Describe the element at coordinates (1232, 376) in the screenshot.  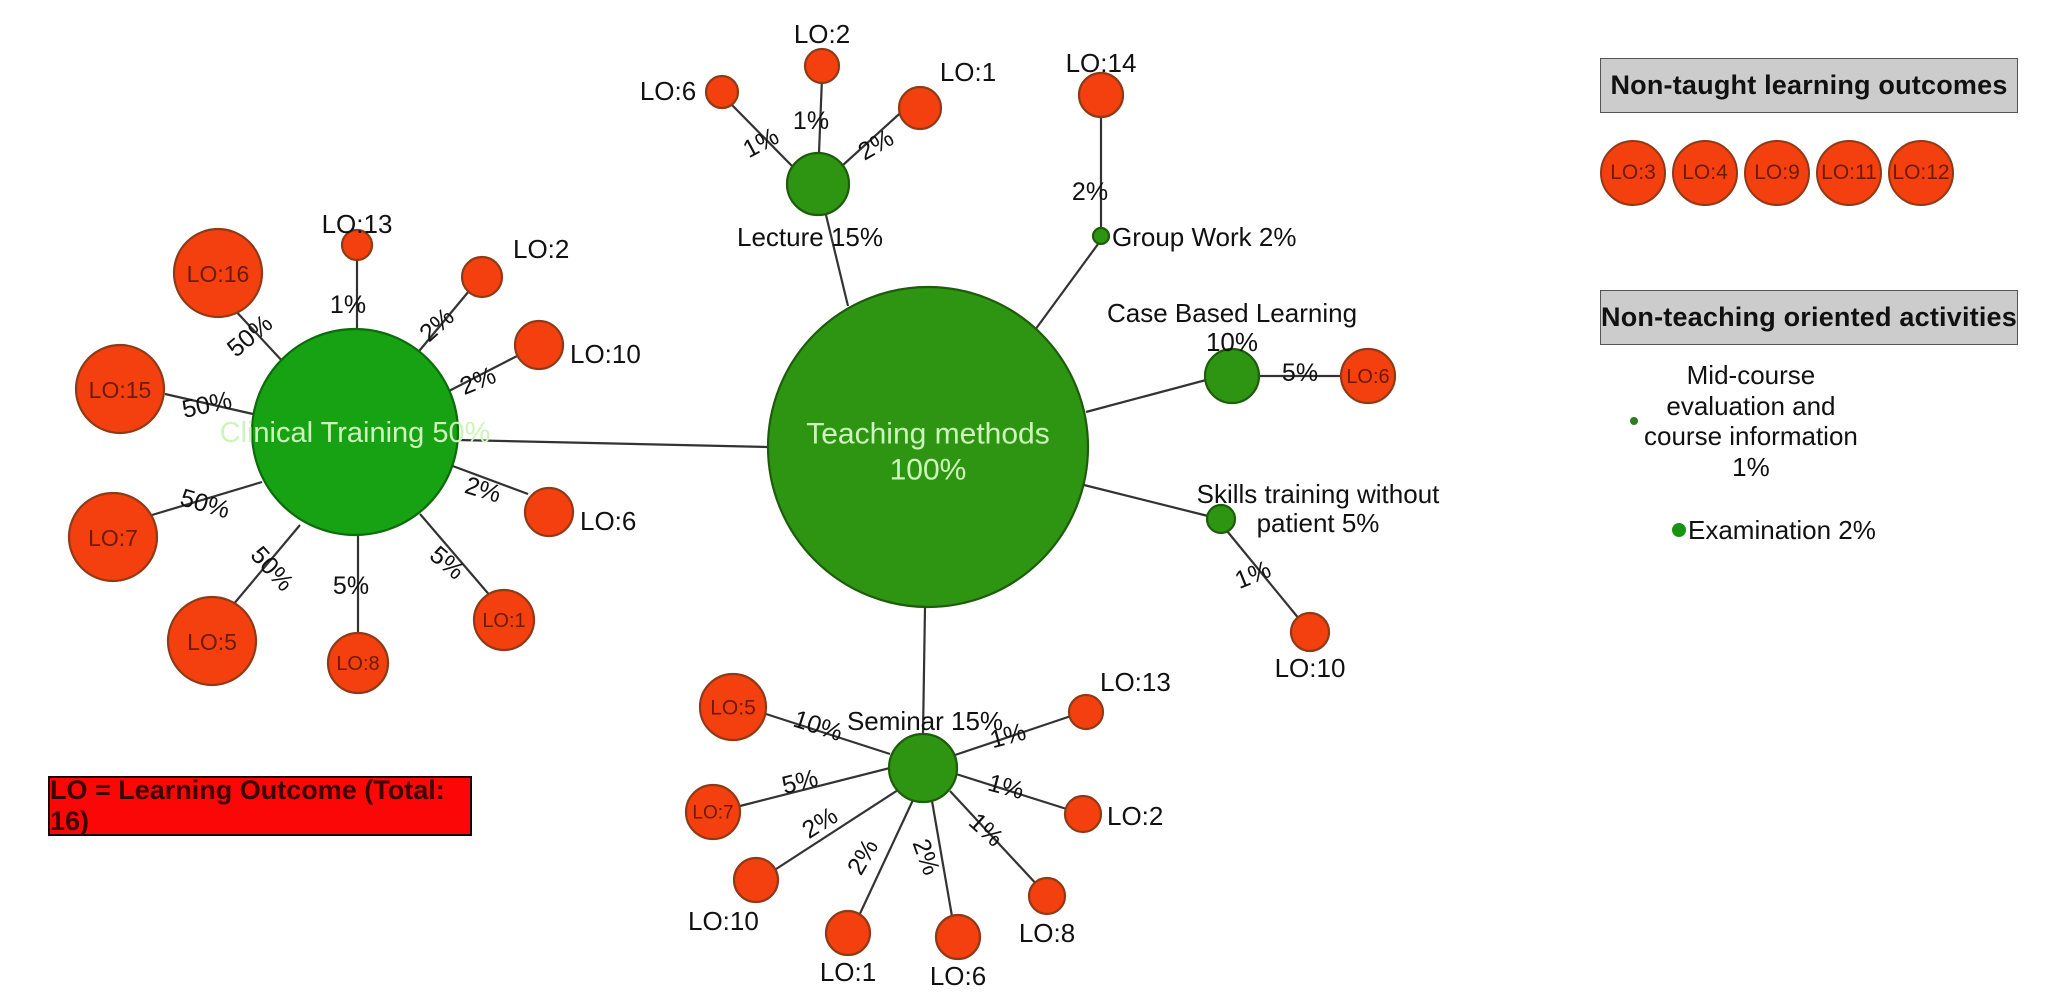
I see `node-case-based-learning` at that location.